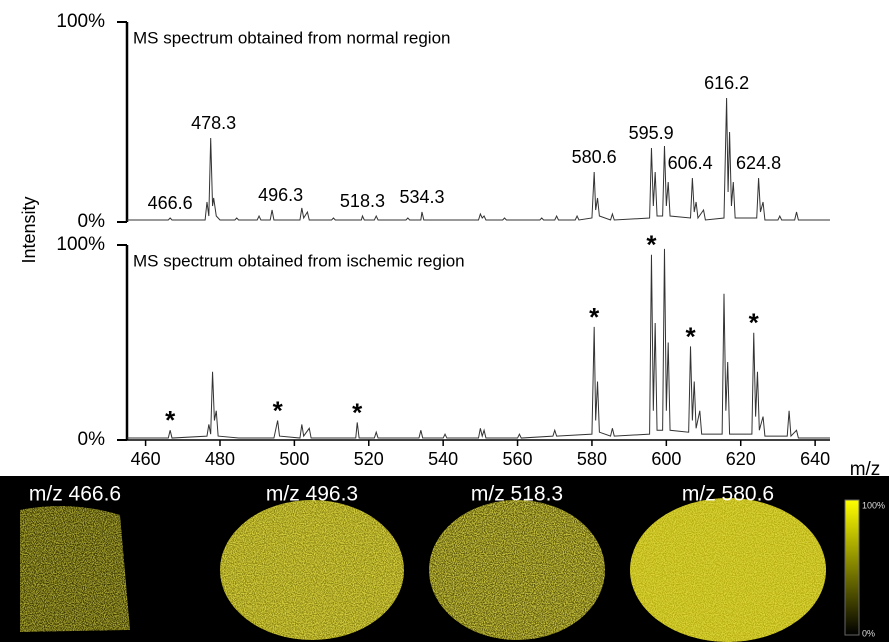  Describe the element at coordinates (291, 37) in the screenshot. I see `chart-title: MS spectrum obtained from normal region` at that location.